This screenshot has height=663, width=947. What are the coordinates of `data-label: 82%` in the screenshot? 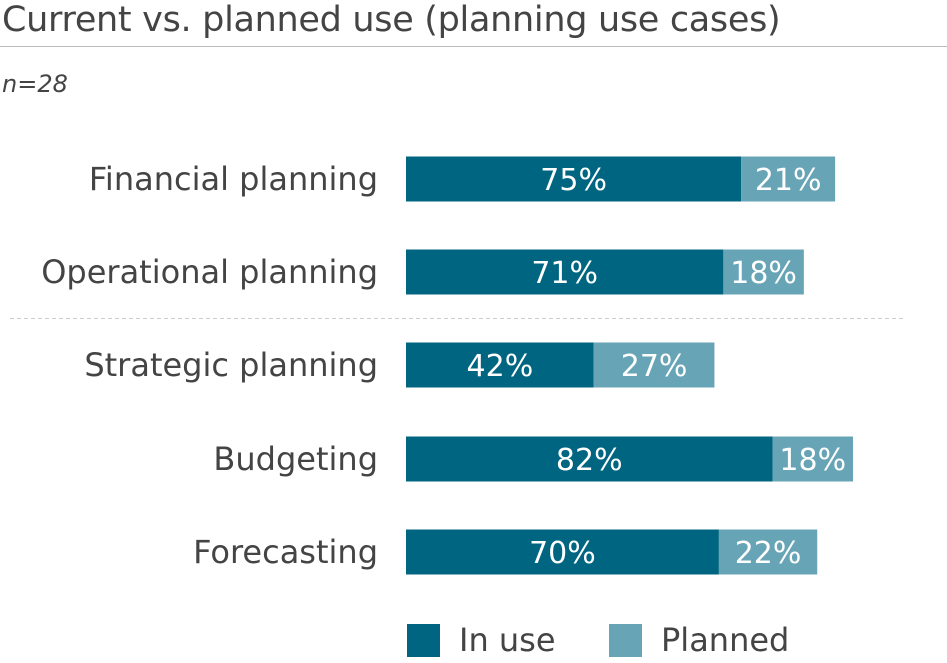 It's located at (589, 460).